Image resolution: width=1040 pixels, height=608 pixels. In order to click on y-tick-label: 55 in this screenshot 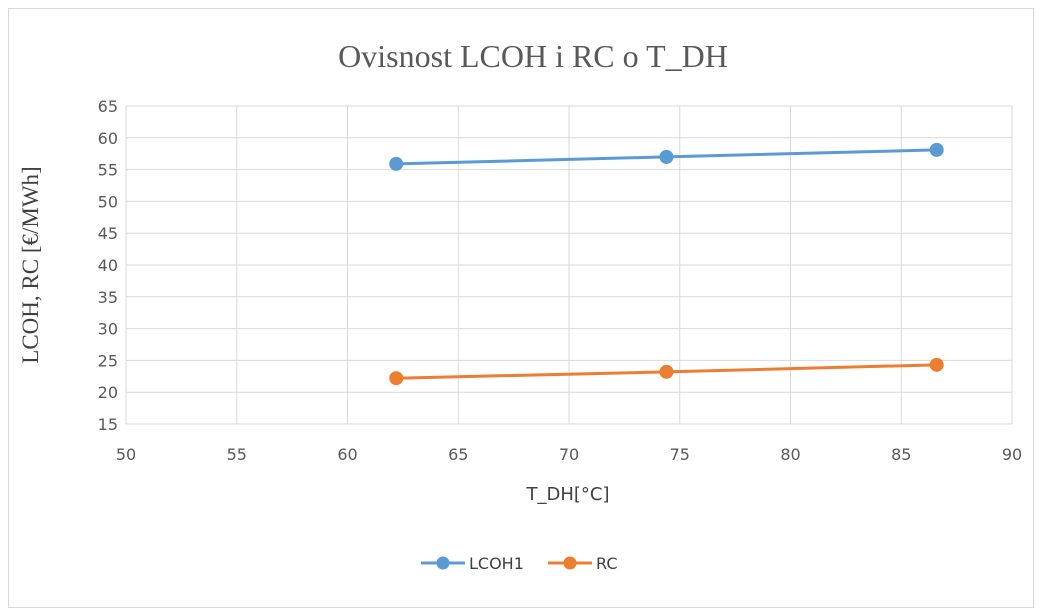, I will do `click(108, 170)`.